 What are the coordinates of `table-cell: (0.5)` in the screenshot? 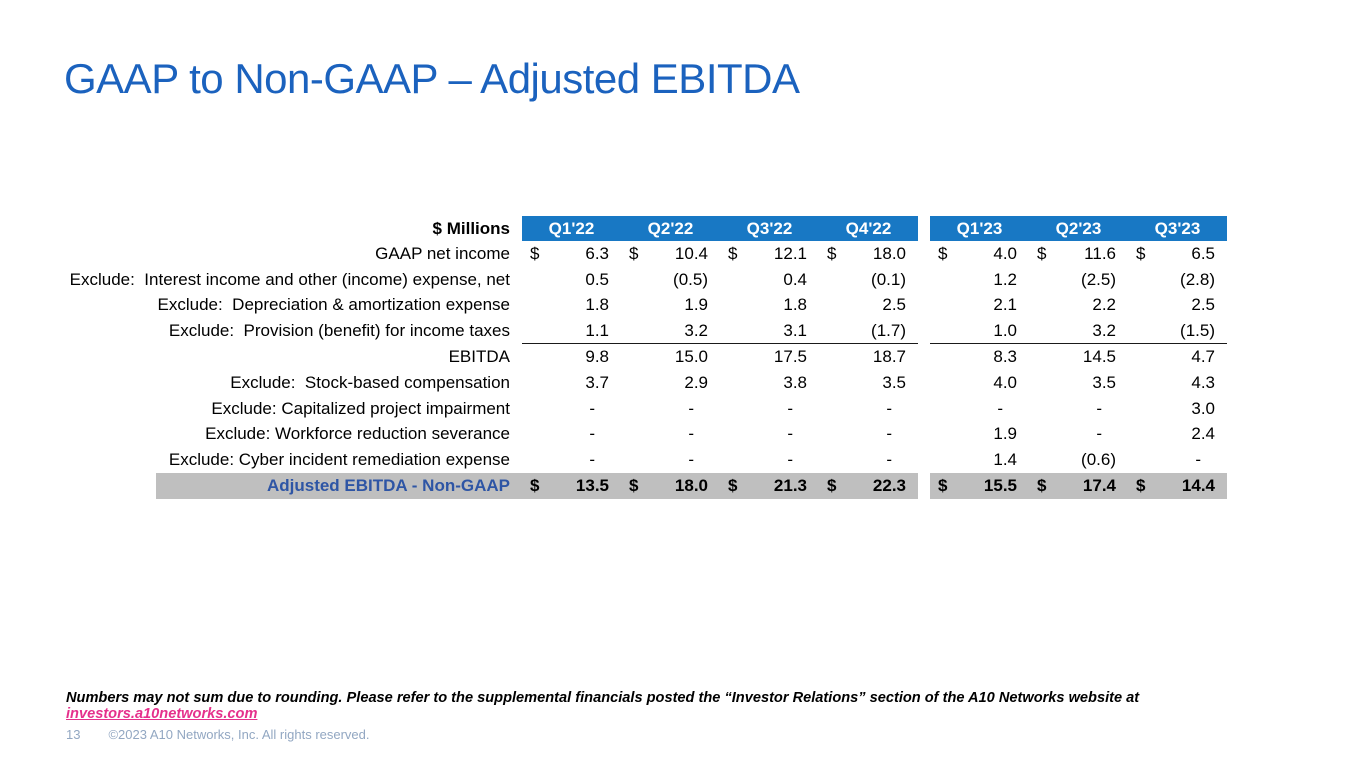 It's located at (670, 280).